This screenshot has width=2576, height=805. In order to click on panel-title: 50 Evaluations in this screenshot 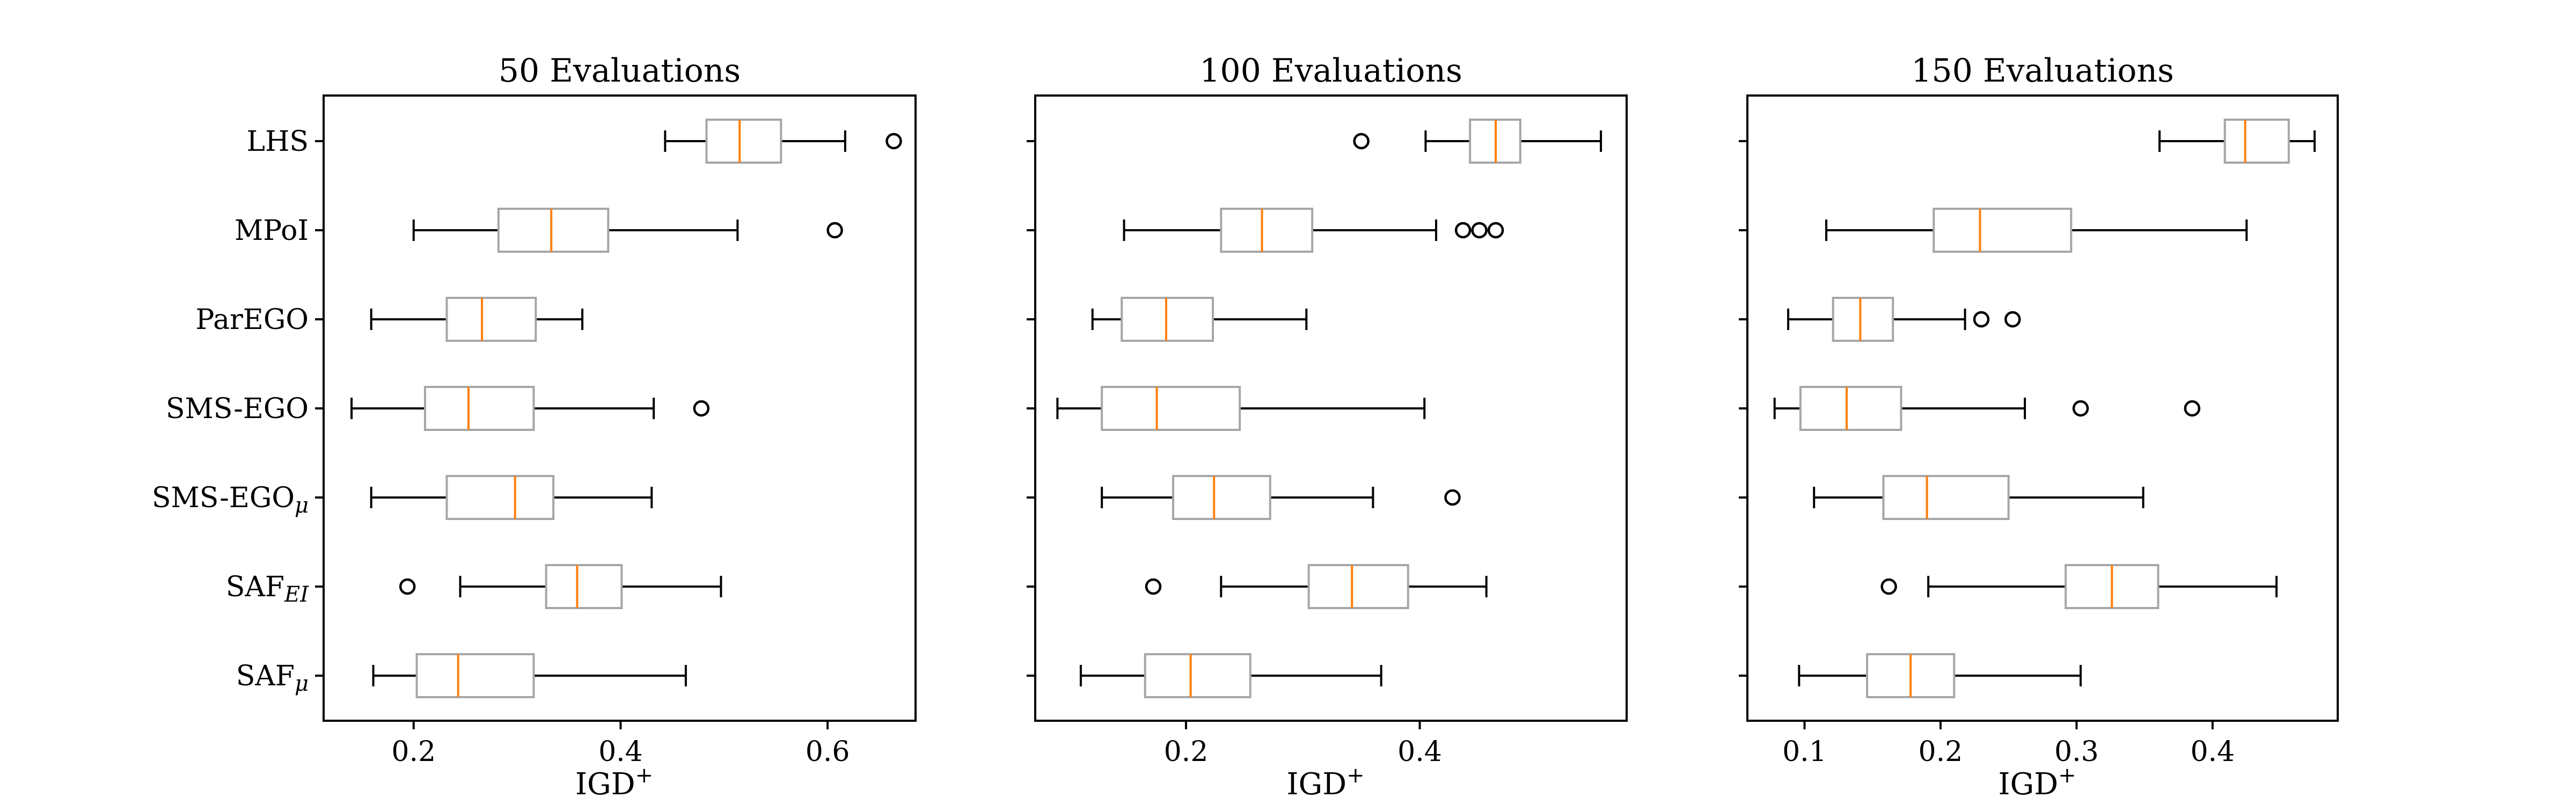, I will do `click(620, 71)`.